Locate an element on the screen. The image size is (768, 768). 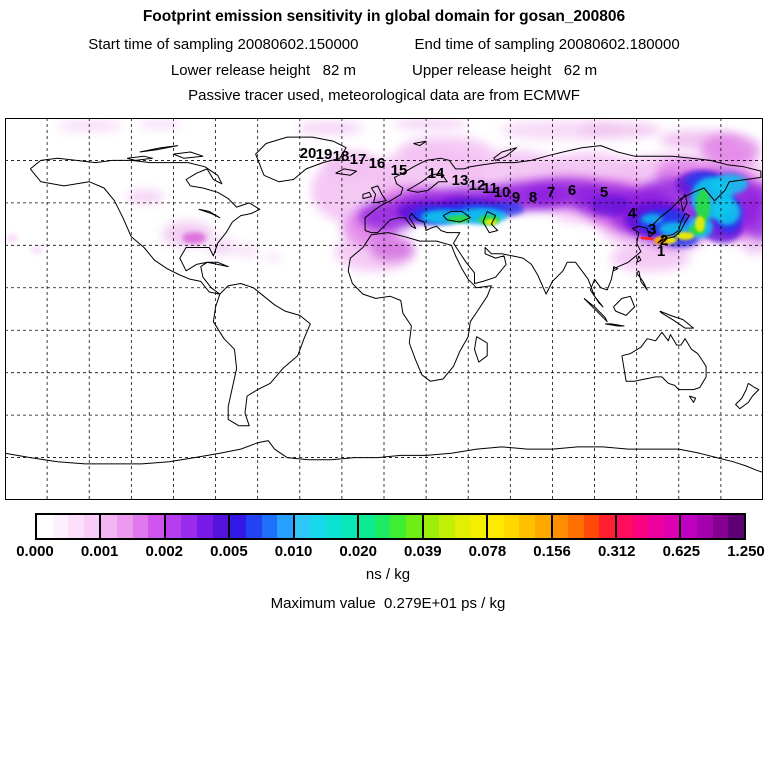
colorbar-tick-label: 0.001 is located at coordinates (99, 551).